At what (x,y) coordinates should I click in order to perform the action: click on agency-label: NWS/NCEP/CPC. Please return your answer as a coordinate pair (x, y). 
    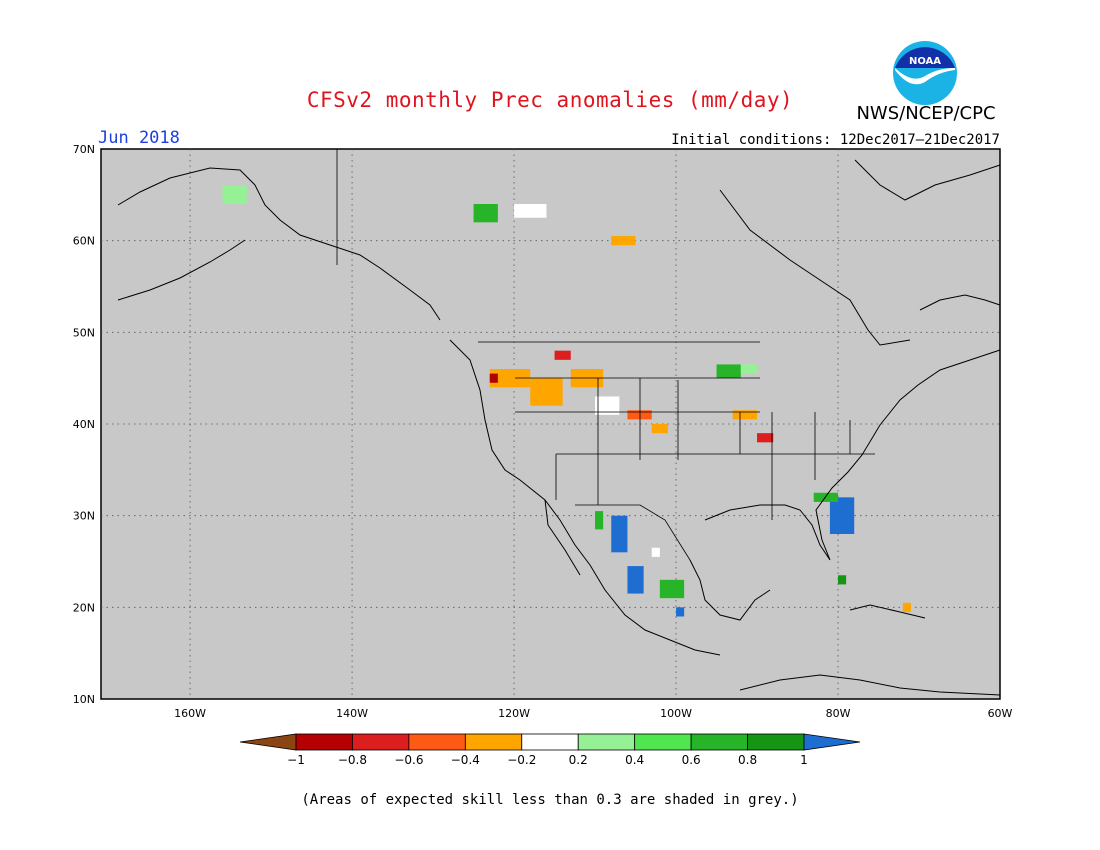
    Looking at the image, I should click on (926, 113).